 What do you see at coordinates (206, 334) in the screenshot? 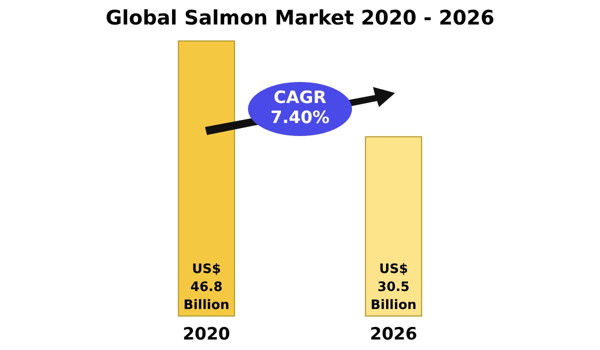
I see `x-tick-label: 2020` at bounding box center [206, 334].